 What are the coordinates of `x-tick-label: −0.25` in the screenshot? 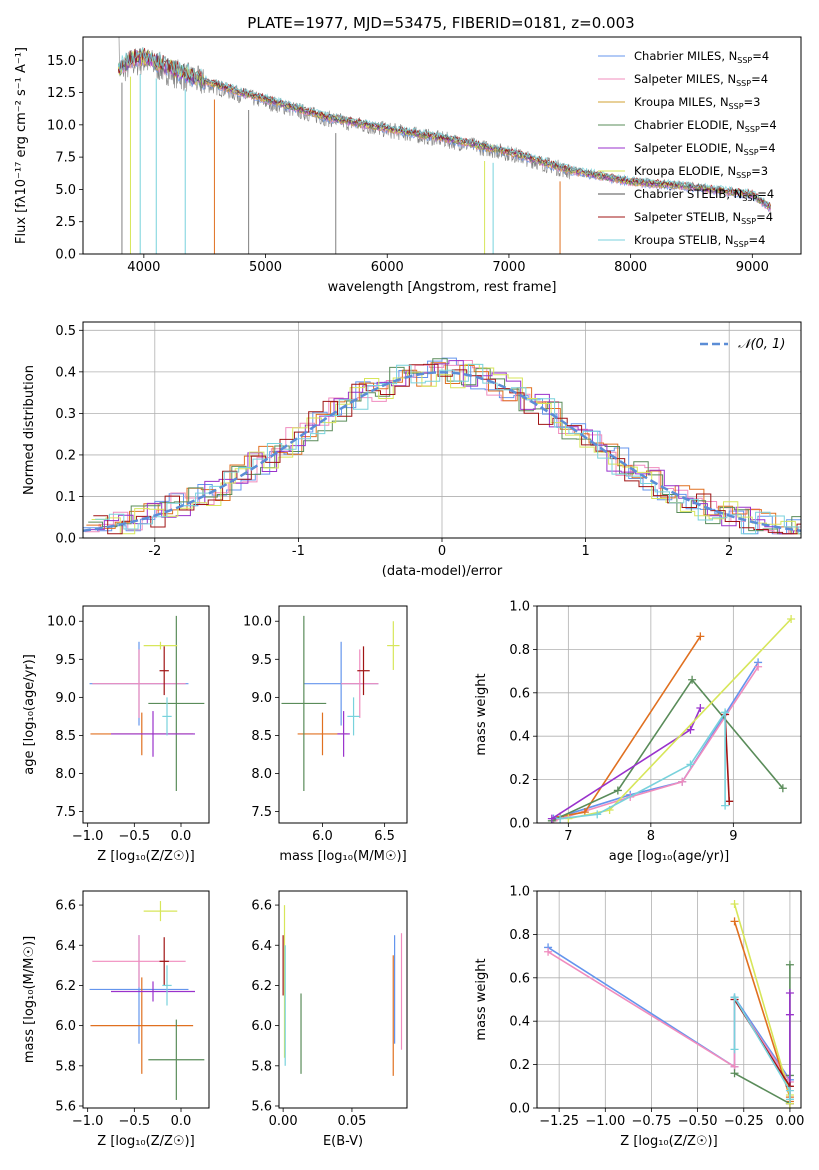 It's located at (744, 1121).